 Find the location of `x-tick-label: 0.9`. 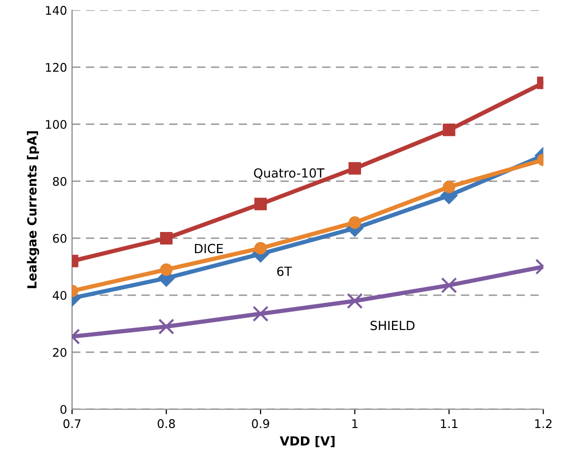

x-tick-label: 0.9 is located at coordinates (261, 423).